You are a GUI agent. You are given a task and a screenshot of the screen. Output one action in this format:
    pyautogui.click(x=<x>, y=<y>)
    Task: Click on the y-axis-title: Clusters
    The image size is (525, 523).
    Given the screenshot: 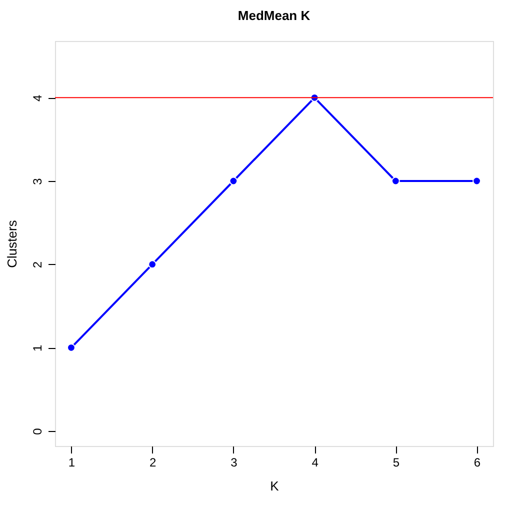 What is the action you would take?
    pyautogui.click(x=12, y=244)
    